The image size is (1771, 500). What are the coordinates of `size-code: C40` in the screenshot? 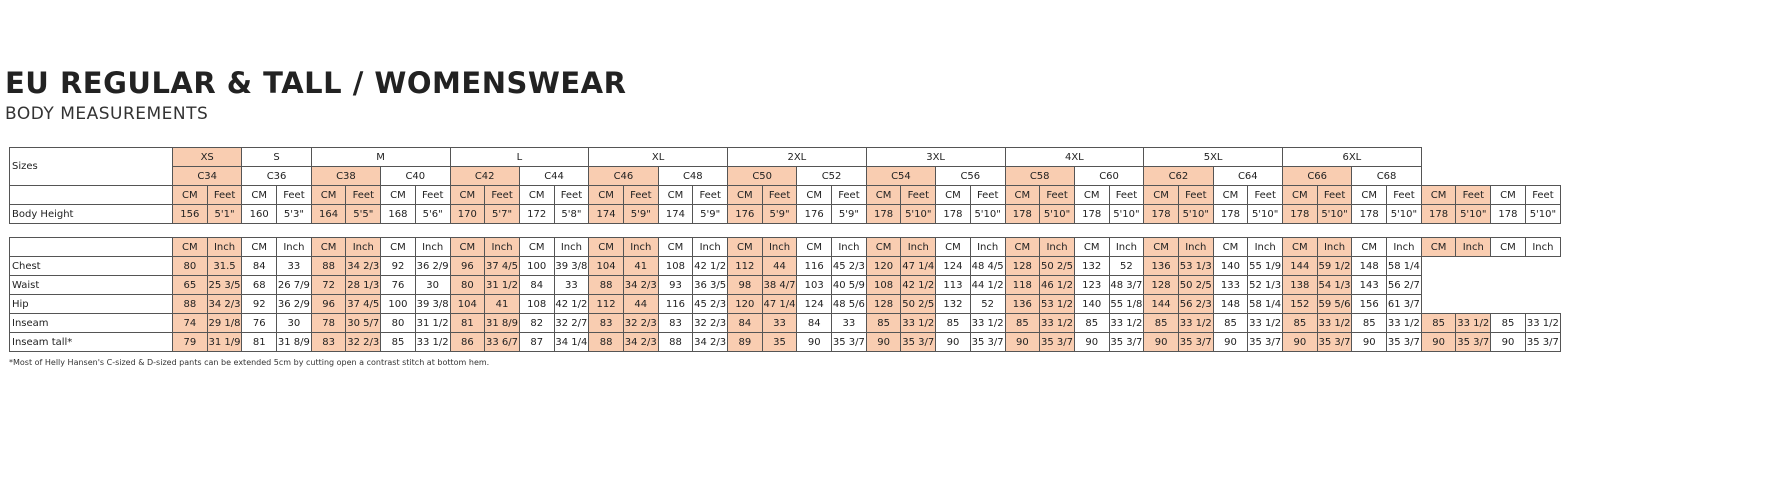 It's located at (415, 176).